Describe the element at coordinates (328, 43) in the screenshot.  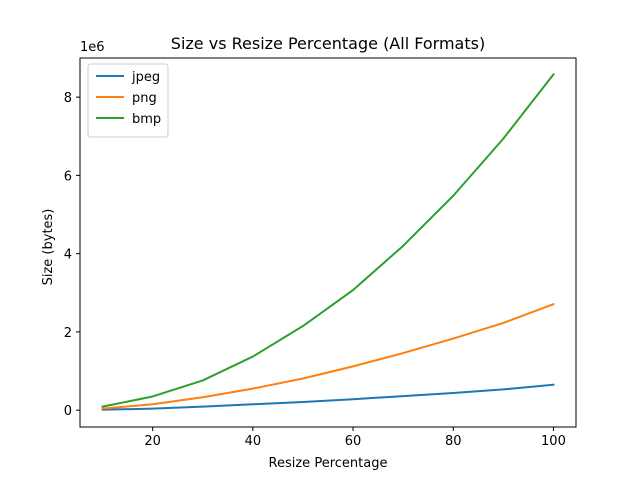
I see `chart-title: Size vs Resize Percentage (All Formats)` at that location.